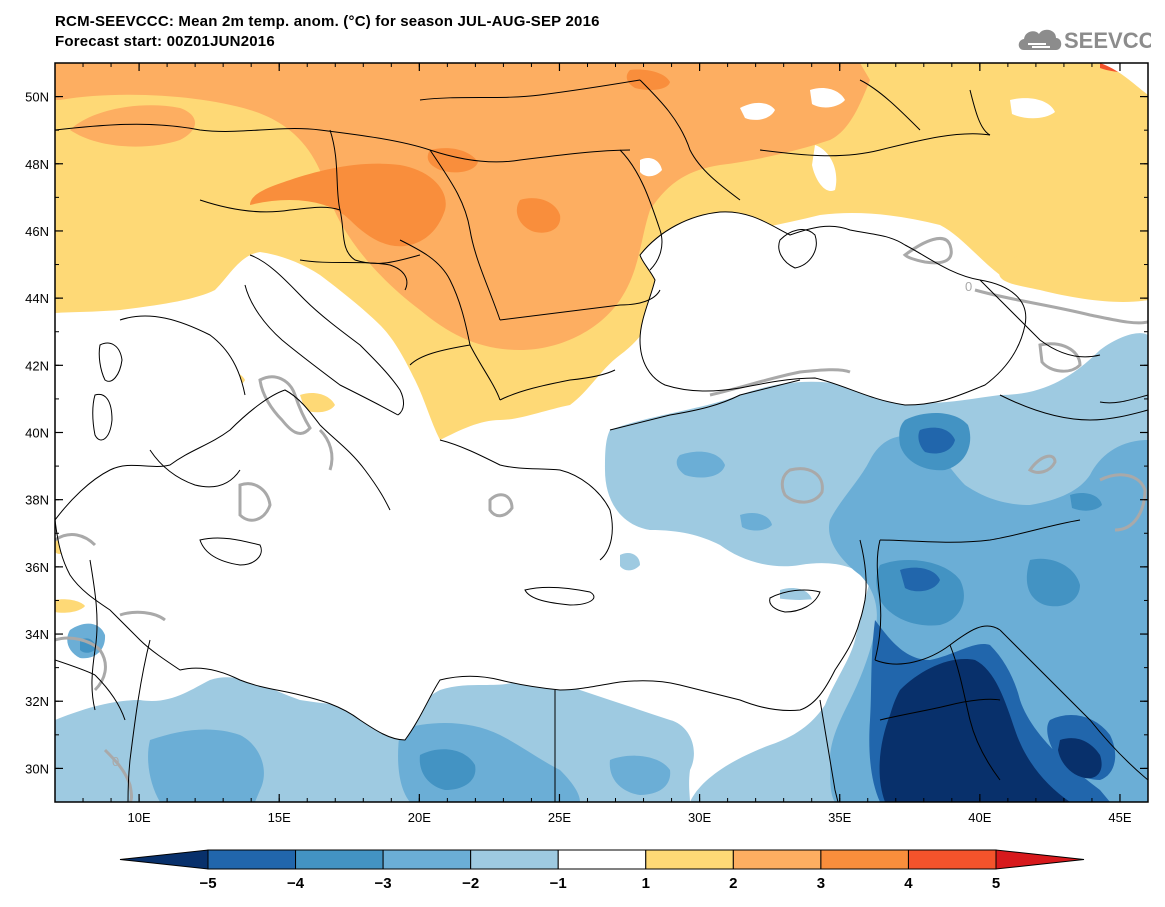 The width and height of the screenshot is (1165, 907). I want to click on aegean-sea, so click(525, 501).